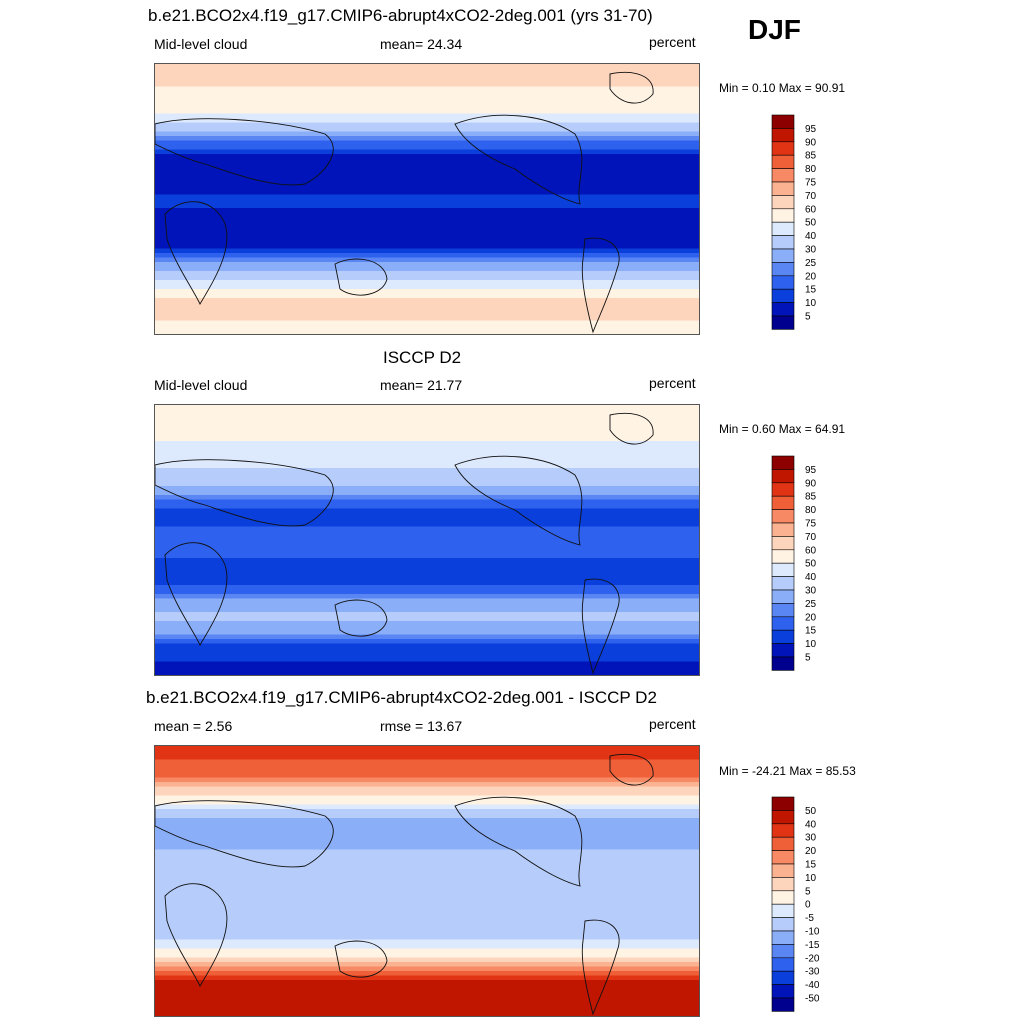  I want to click on colorbar-tick-label: 40, so click(811, 824).